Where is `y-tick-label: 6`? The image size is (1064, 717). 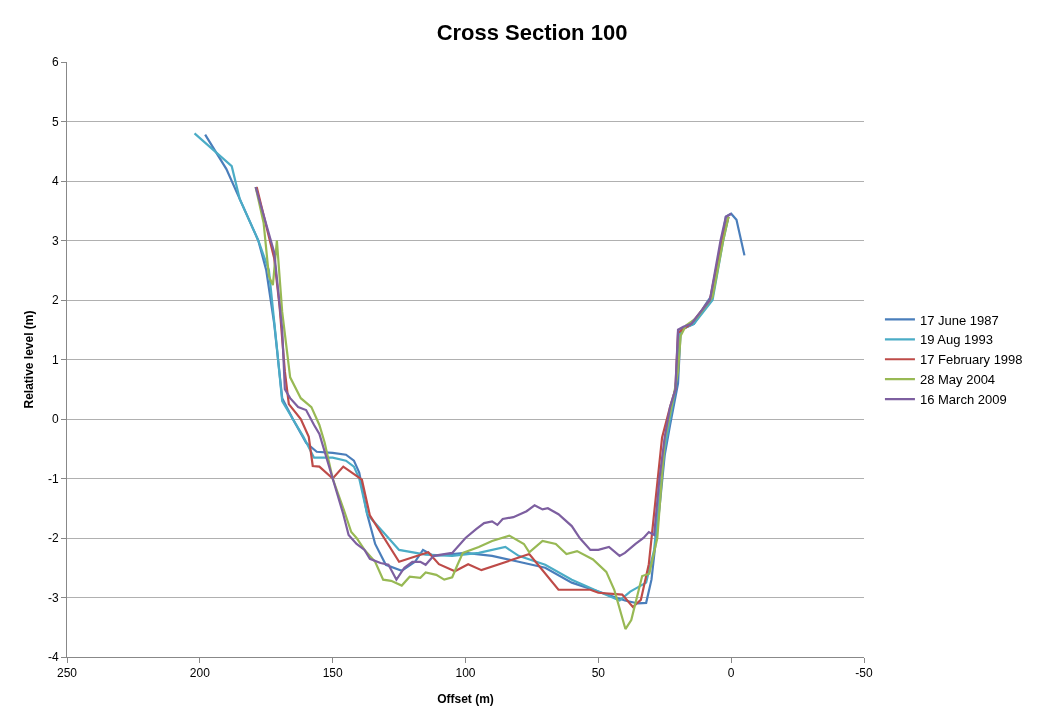 y-tick-label: 6 is located at coordinates (55, 62).